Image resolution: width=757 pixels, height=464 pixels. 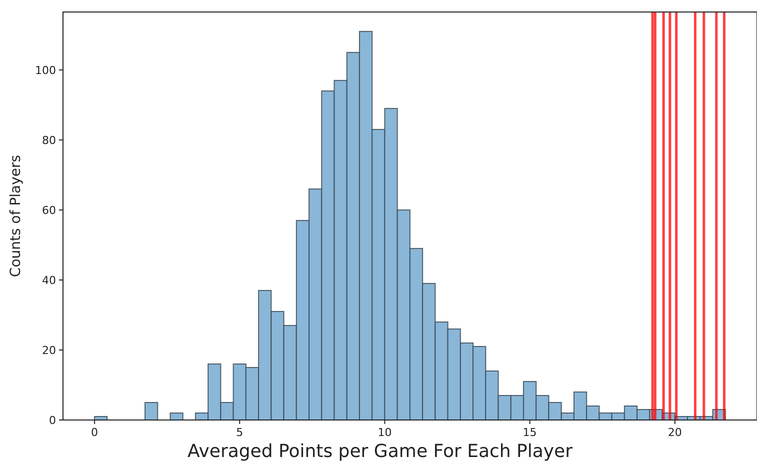 I want to click on x-tick-label: 10, so click(x=385, y=432).